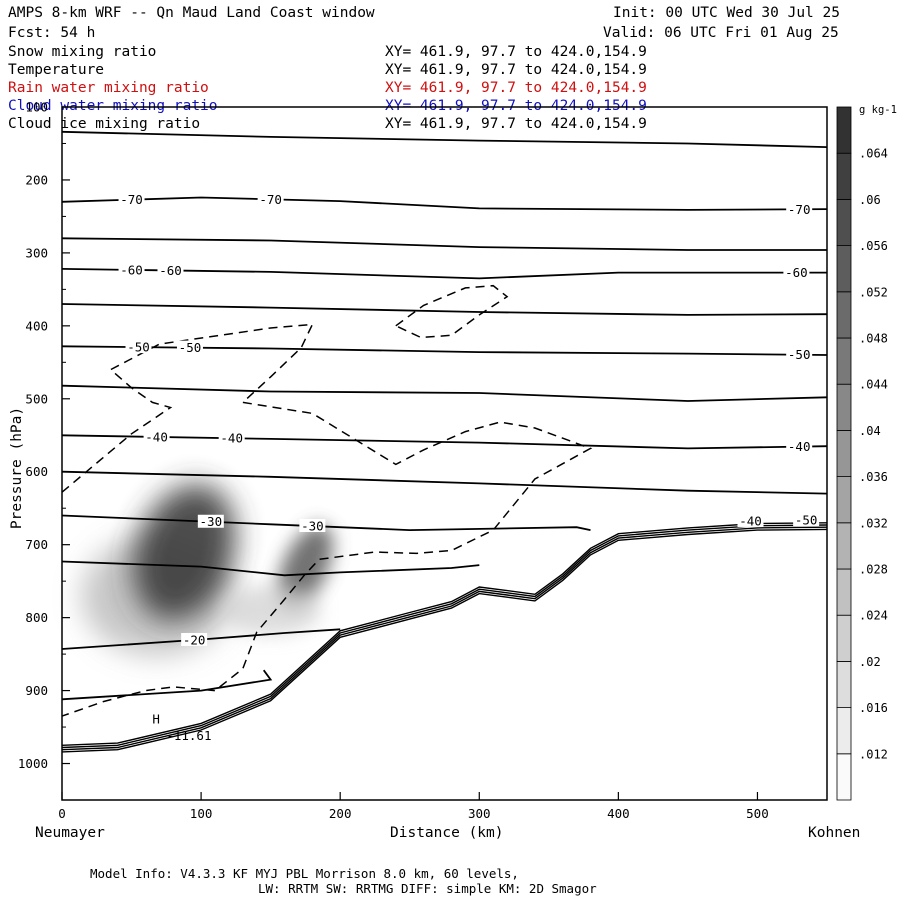 The width and height of the screenshot is (900, 900). Describe the element at coordinates (757, 813) in the screenshot. I see `x-tick-label: 500` at that location.